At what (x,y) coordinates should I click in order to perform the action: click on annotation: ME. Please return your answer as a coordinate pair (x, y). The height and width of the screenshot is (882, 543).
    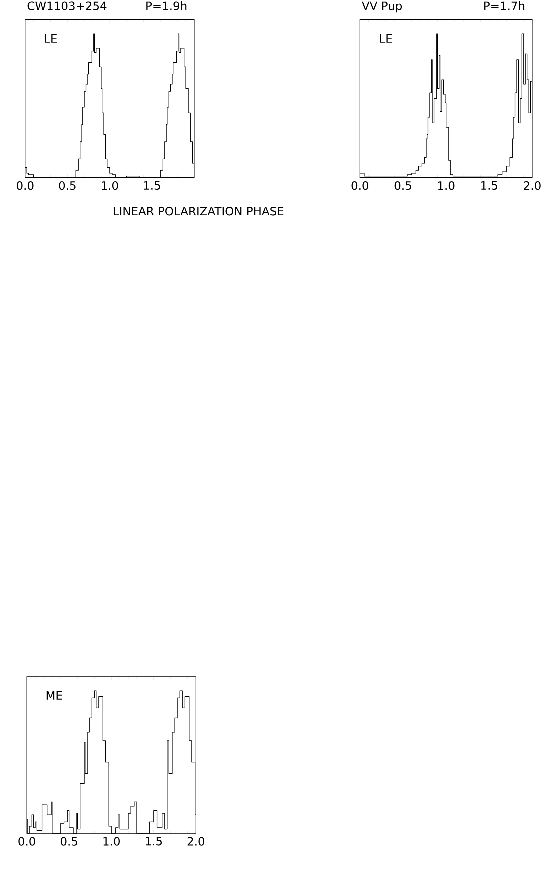
    Looking at the image, I should click on (54, 695).